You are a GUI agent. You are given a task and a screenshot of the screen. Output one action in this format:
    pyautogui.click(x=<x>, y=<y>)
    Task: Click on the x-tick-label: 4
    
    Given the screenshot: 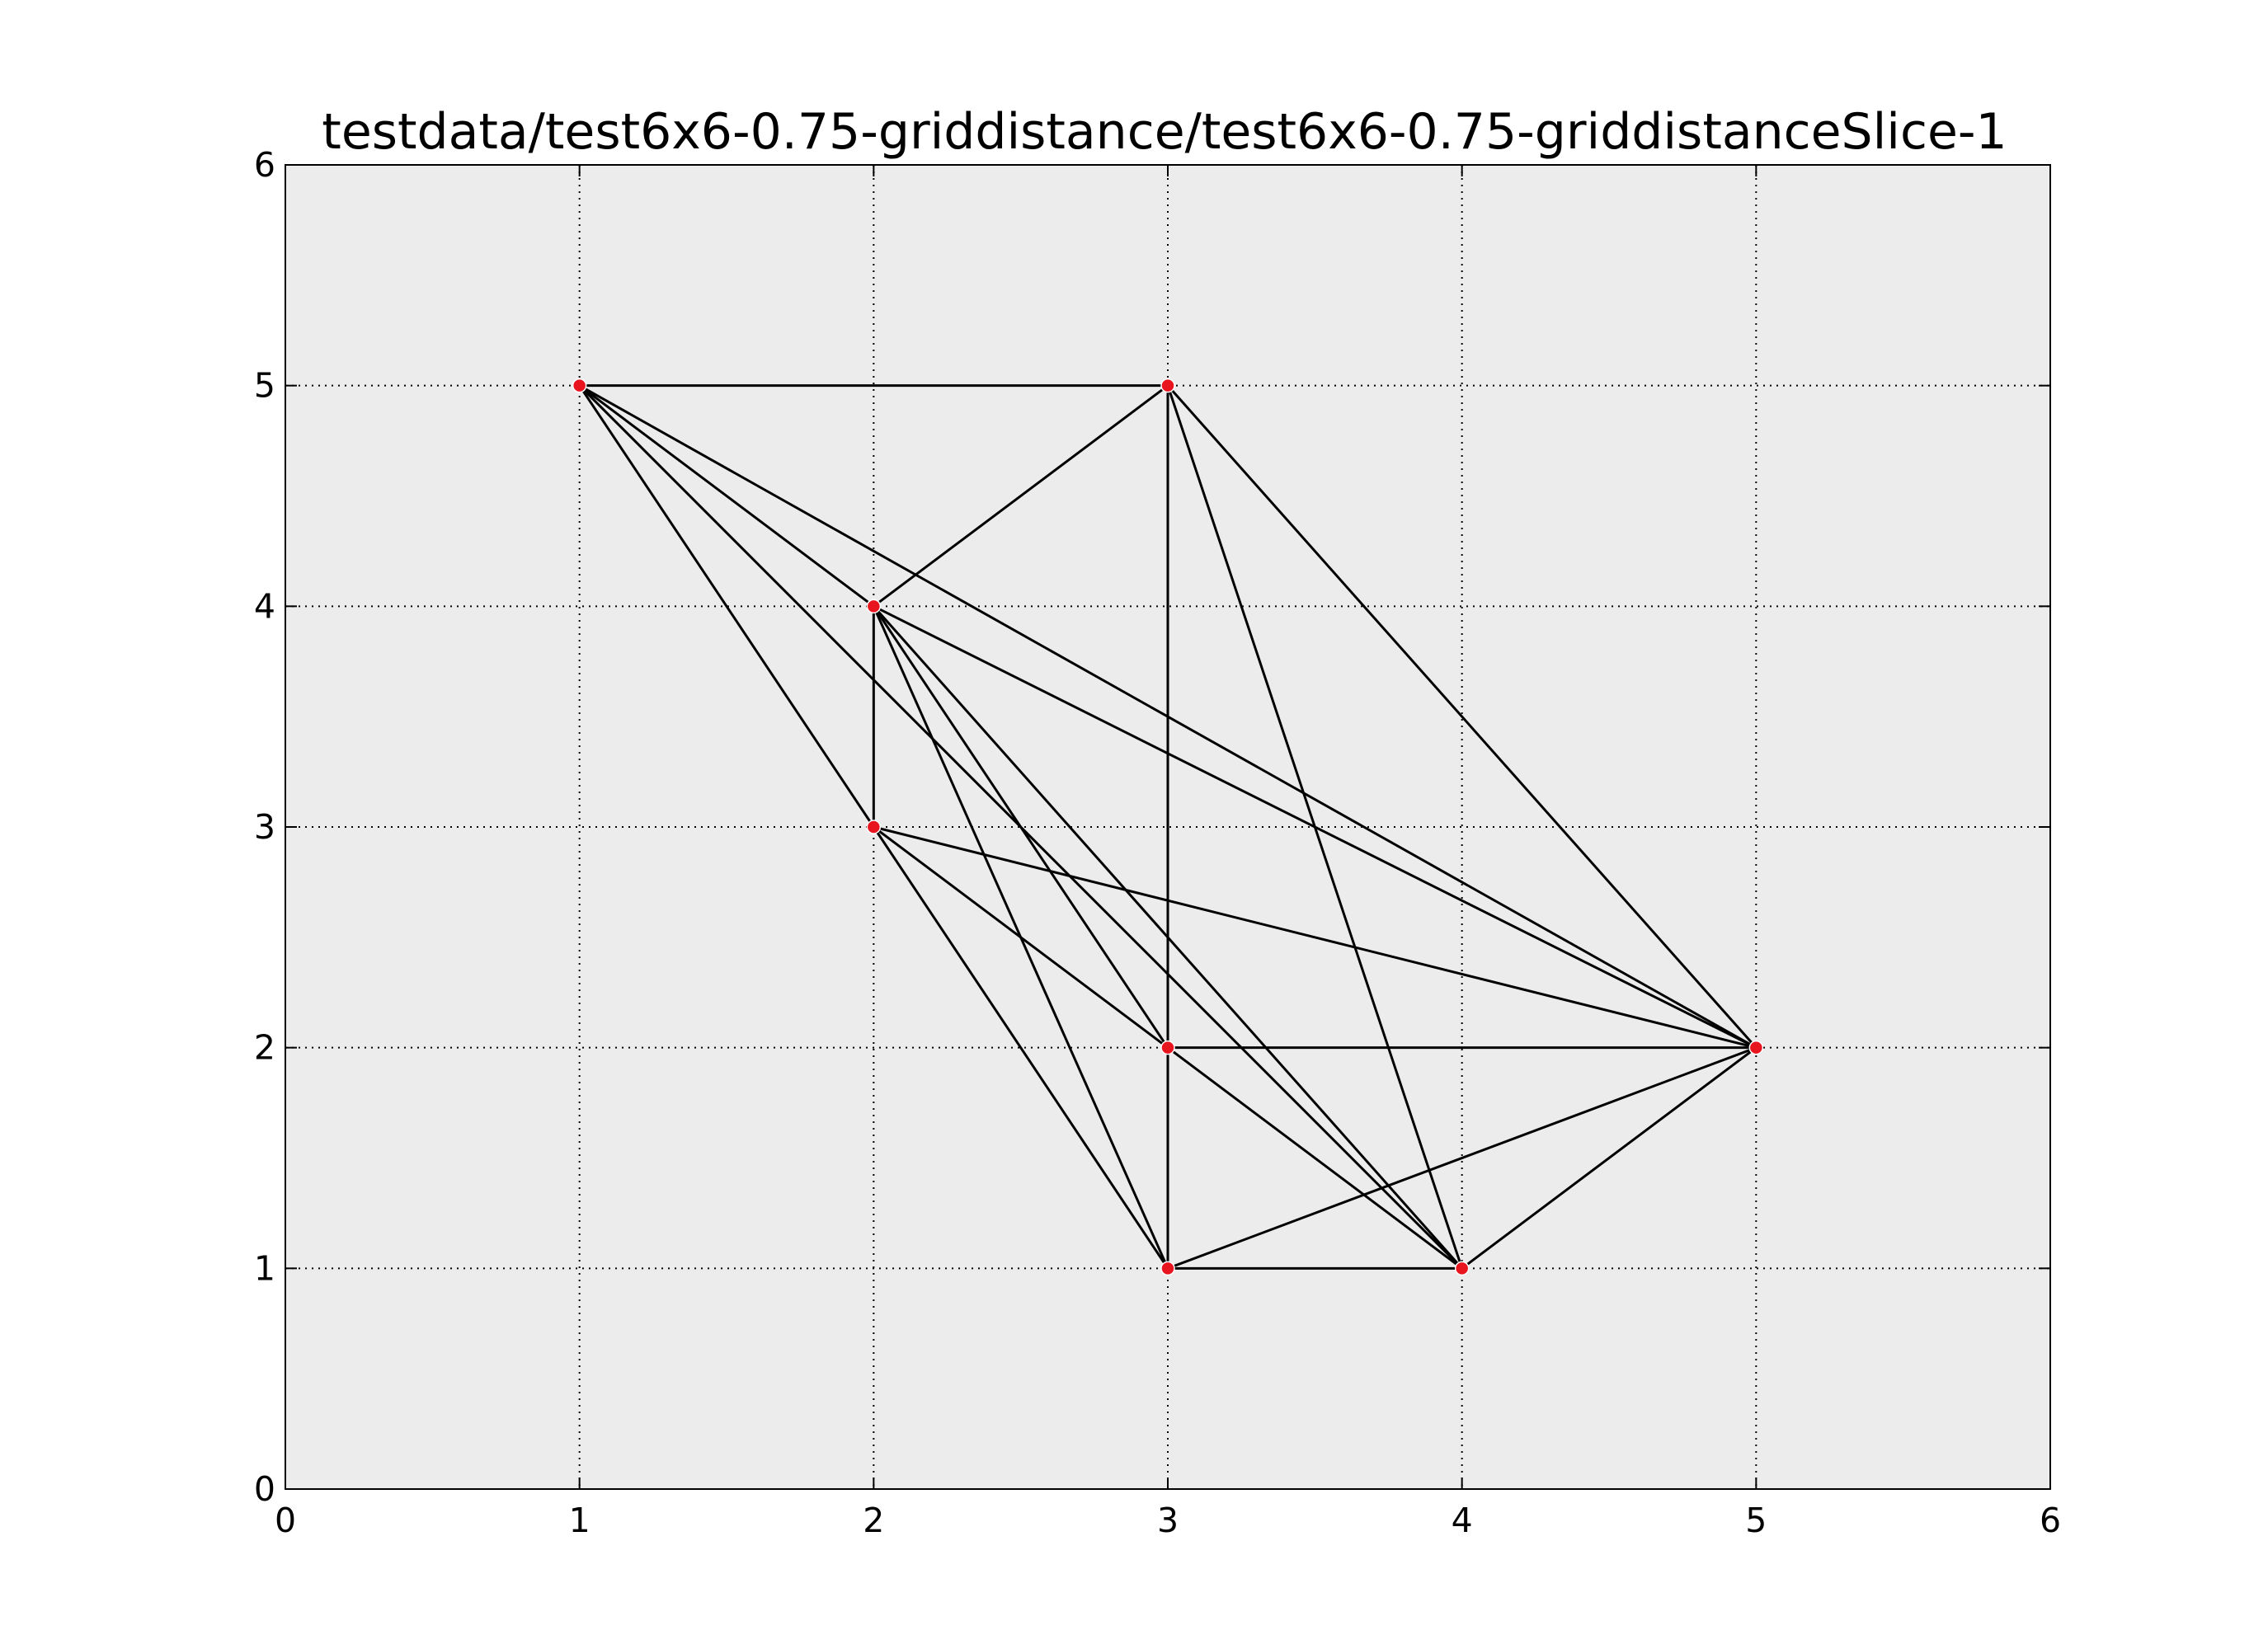 What is the action you would take?
    pyautogui.click(x=1462, y=1520)
    